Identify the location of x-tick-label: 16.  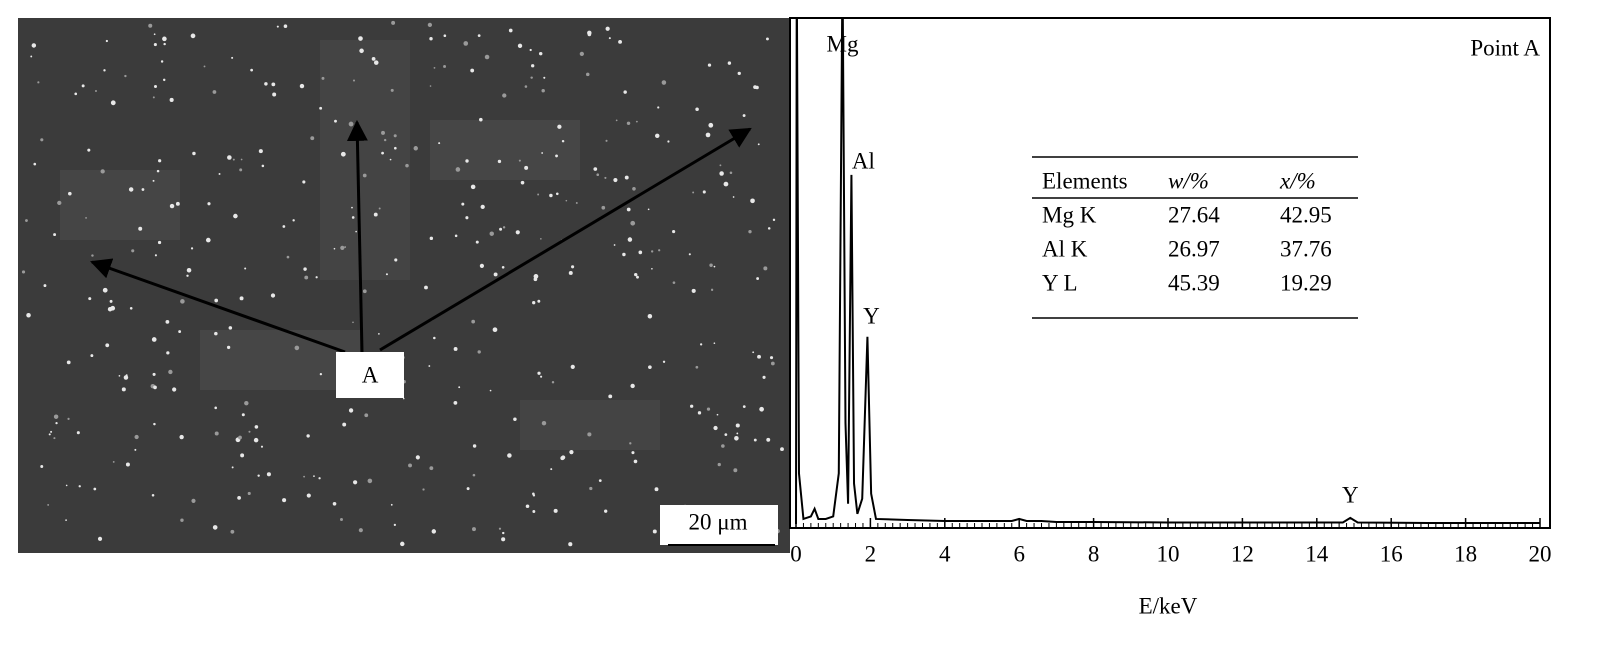
(1391, 553).